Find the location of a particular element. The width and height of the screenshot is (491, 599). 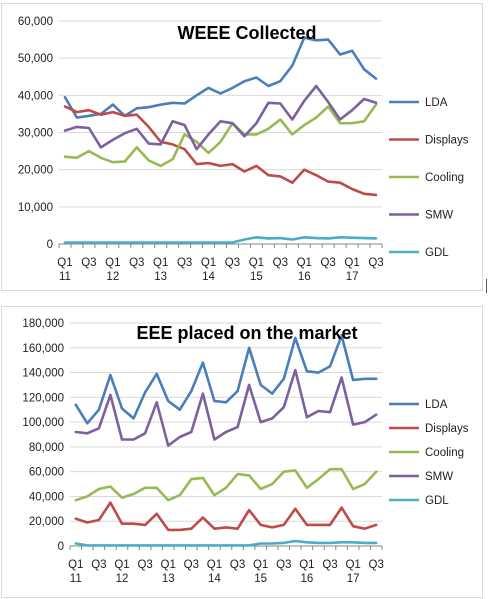

y-tick-label: 30,000 is located at coordinates (35, 134).